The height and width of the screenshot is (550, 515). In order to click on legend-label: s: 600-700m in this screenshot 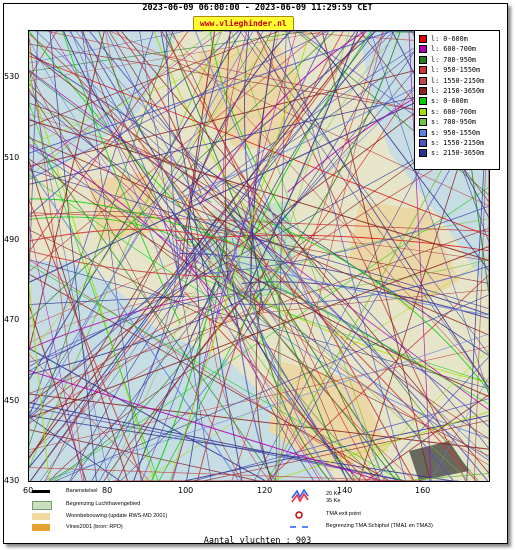, I will do `click(454, 111)`.